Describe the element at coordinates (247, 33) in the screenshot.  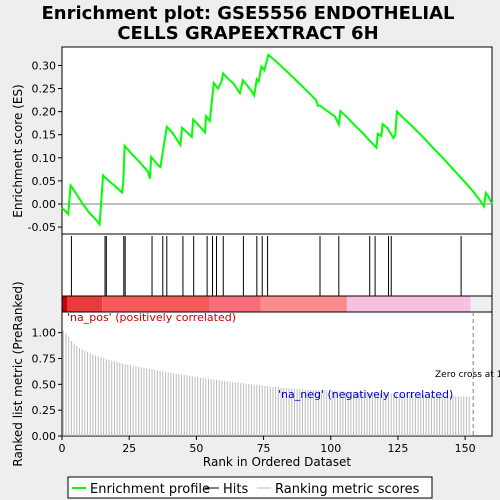
I see `chart-title-line-2: CELLS GRAPEEXTRACT 6H` at that location.